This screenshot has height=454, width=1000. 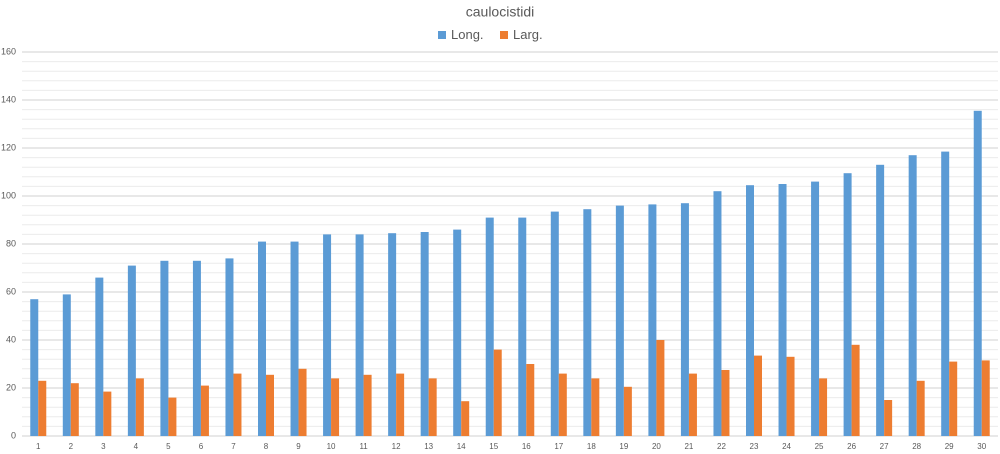 What do you see at coordinates (981, 446) in the screenshot?
I see `x-tick-label: 30` at bounding box center [981, 446].